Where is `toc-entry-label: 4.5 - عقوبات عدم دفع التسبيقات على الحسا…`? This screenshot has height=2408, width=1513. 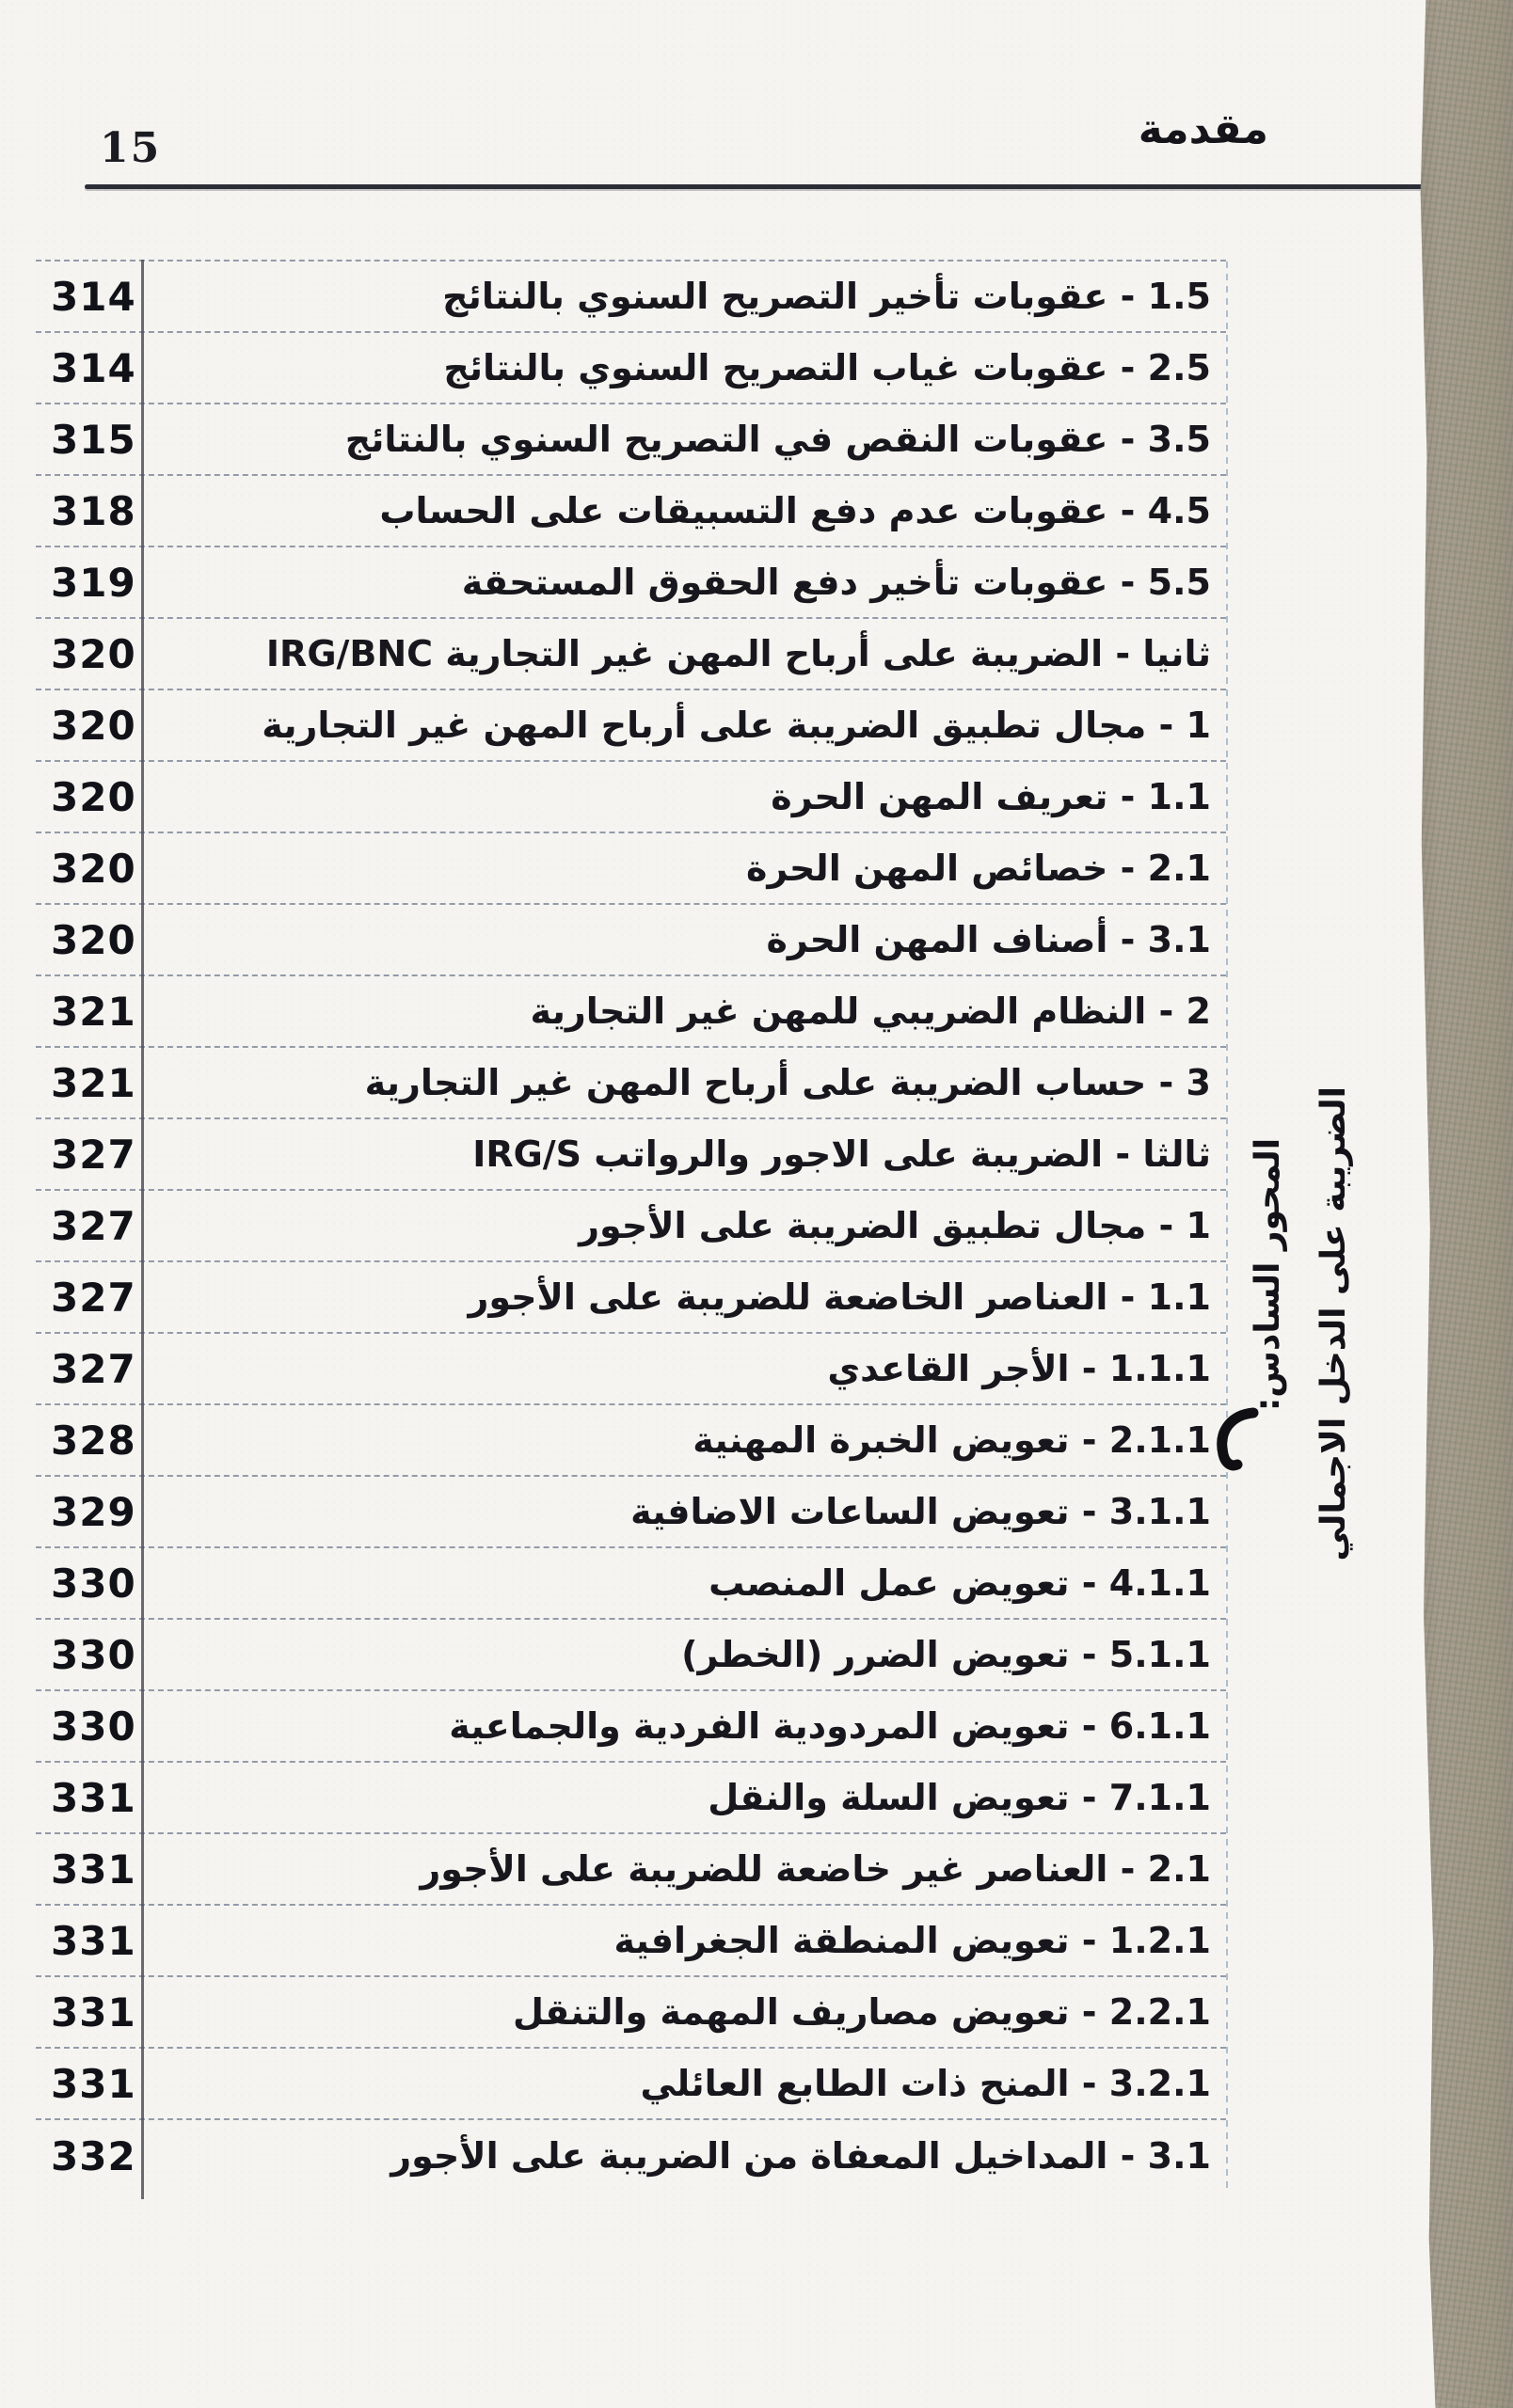 toc-entry-label: 4.5 - عقوبات عدم دفع التسبيقات على الحسا… is located at coordinates (795, 511).